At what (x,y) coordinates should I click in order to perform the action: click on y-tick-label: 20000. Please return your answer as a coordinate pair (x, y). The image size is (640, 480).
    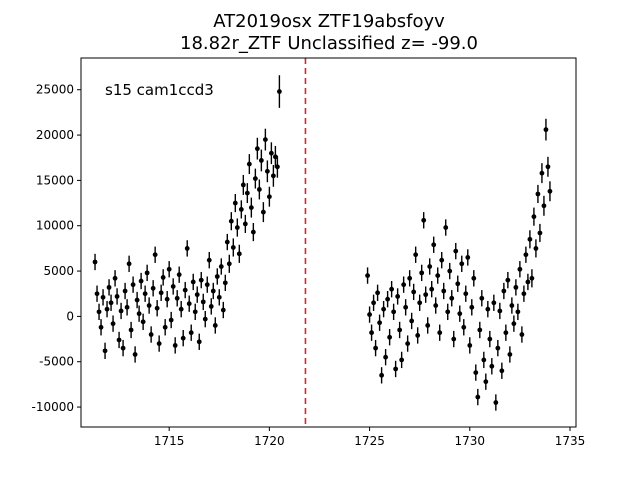
    Looking at the image, I should click on (55, 135).